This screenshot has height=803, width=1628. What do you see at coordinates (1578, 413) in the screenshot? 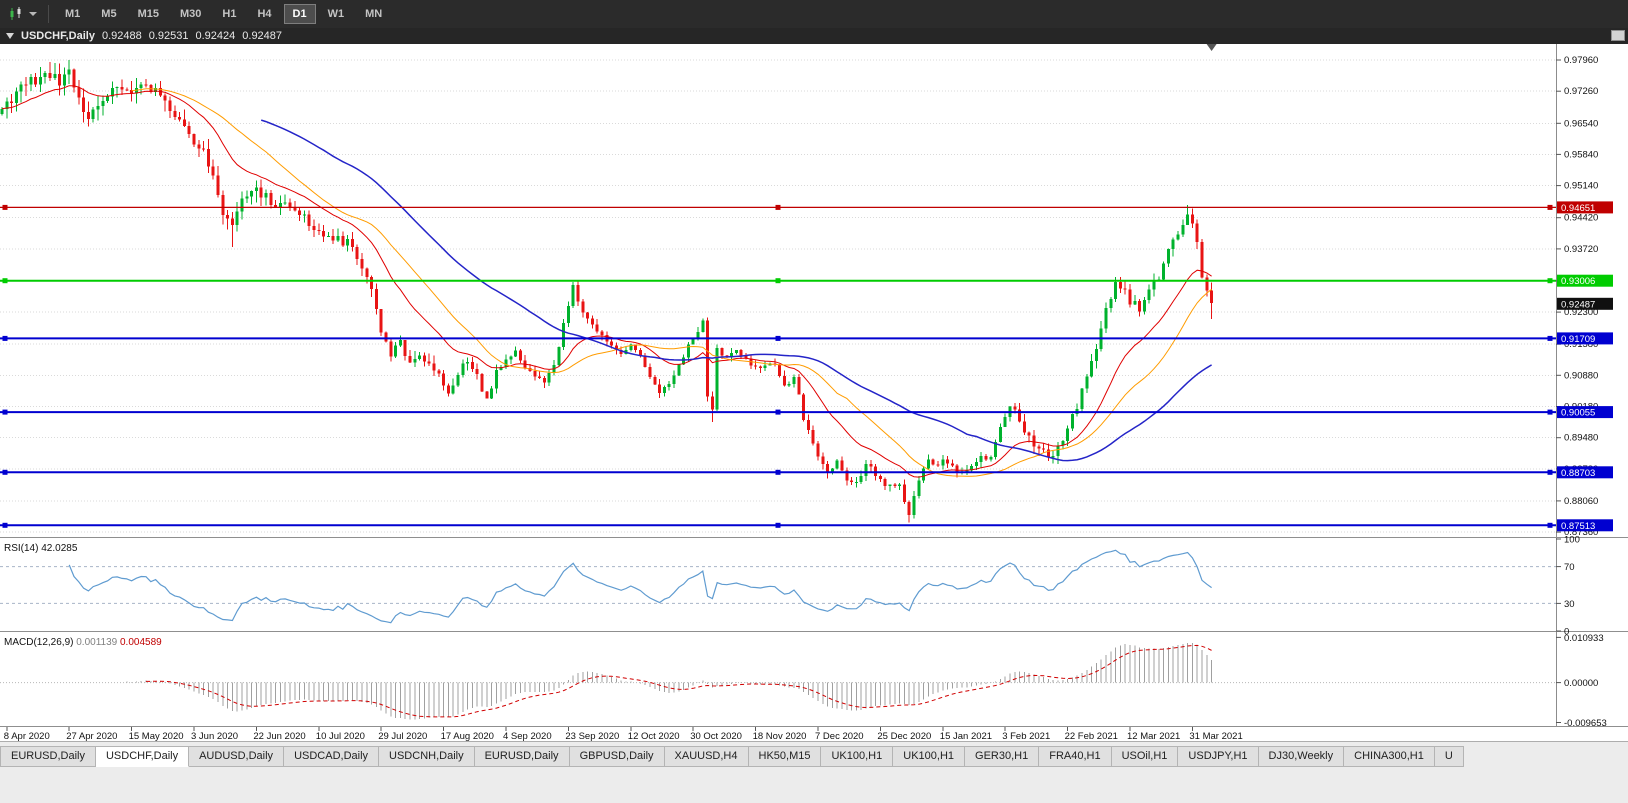
I see `svg-text: 0.90055` at bounding box center [1578, 413].